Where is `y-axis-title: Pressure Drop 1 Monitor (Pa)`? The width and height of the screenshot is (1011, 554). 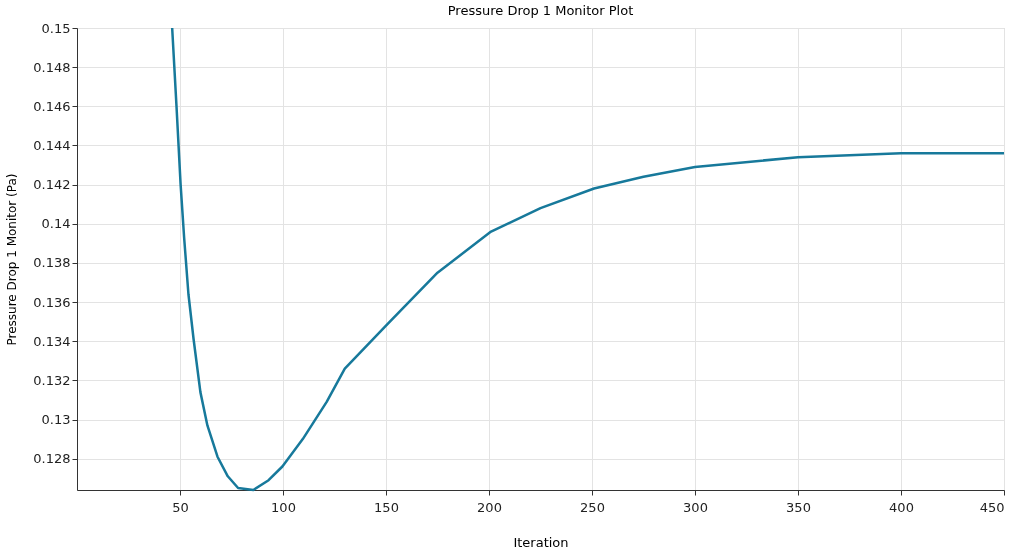 y-axis-title: Pressure Drop 1 Monitor (Pa) is located at coordinates (12, 259).